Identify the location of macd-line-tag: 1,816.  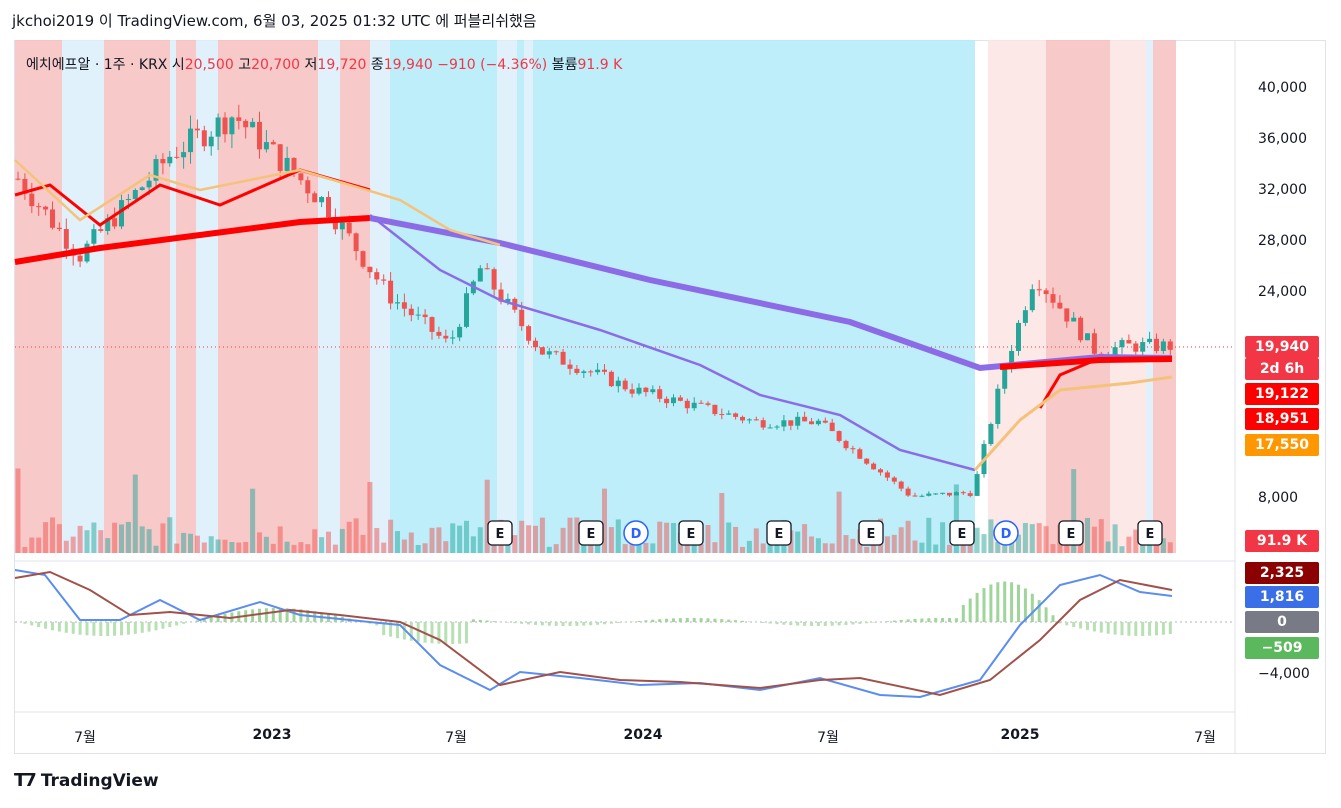
(1282, 597).